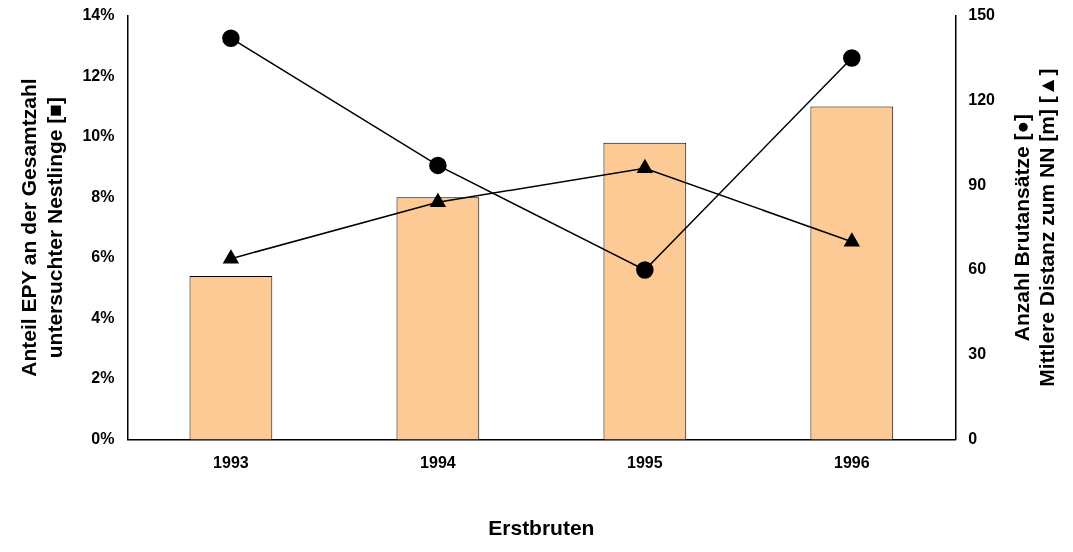 The width and height of the screenshot is (1073, 552). Describe the element at coordinates (103, 257) in the screenshot. I see `y-tick-label: 6%` at that location.